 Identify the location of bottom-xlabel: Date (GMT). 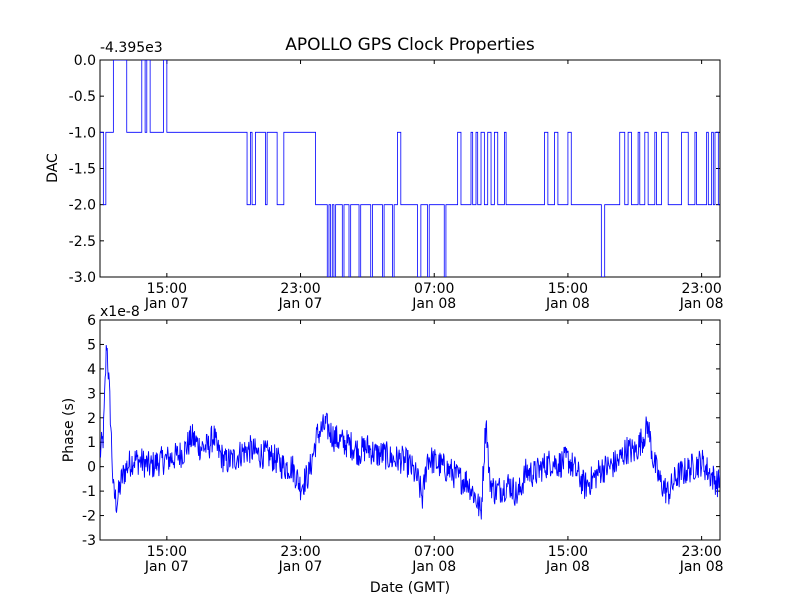
(410, 588).